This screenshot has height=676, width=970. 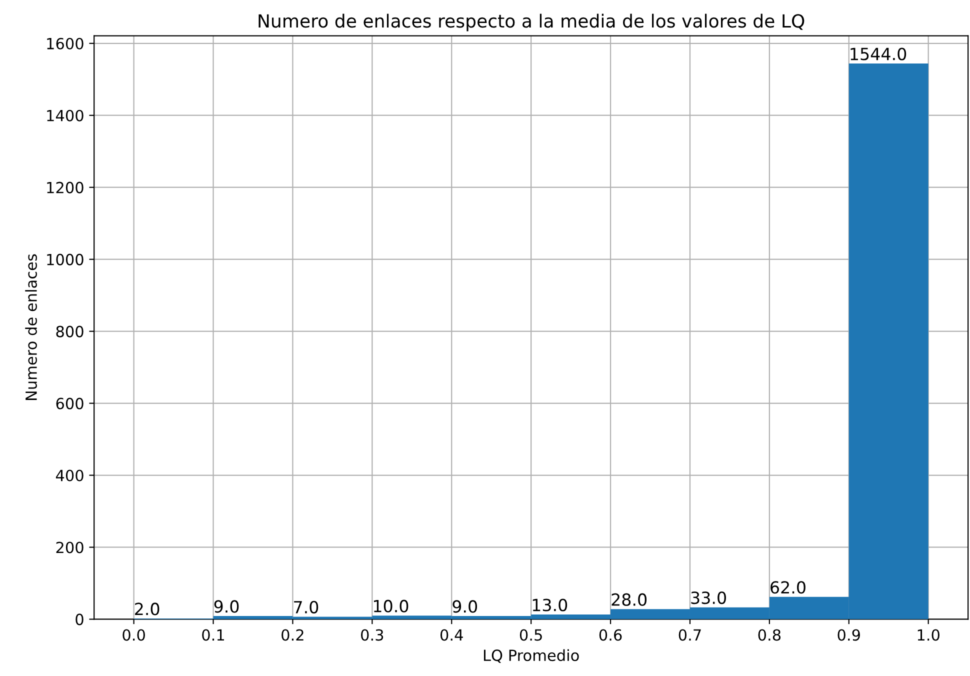 I want to click on y-tick-label: 1400, so click(x=65, y=116).